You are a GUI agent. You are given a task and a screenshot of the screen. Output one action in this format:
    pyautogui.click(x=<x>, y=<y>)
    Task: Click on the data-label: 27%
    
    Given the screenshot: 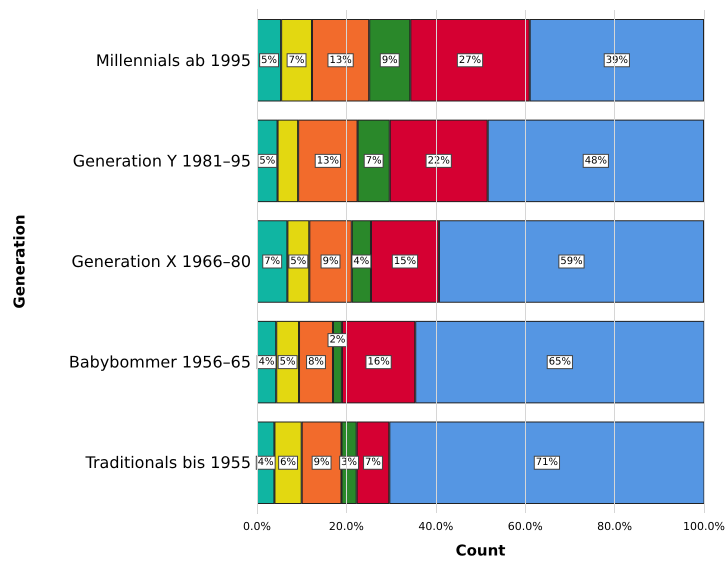 What is the action you would take?
    pyautogui.click(x=470, y=60)
    